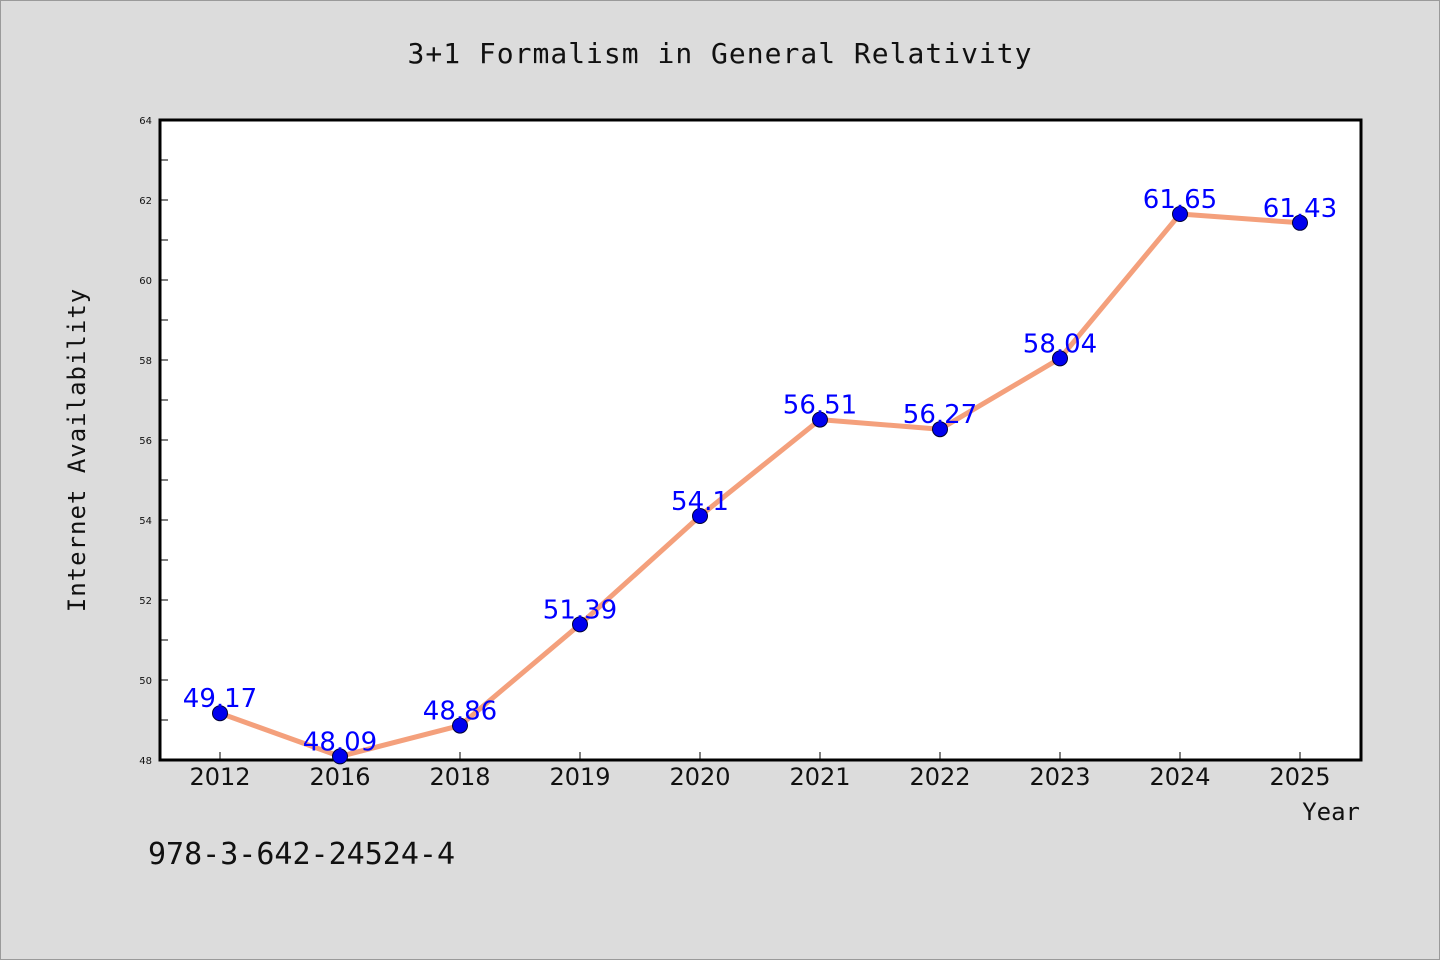 This screenshot has width=1440, height=960. I want to click on x-tick-label: 2023, so click(1059, 777).